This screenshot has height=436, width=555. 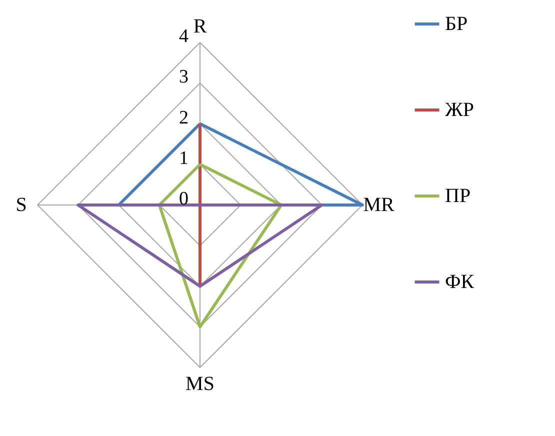 I want to click on y-tick-label: 4, so click(x=184, y=36).